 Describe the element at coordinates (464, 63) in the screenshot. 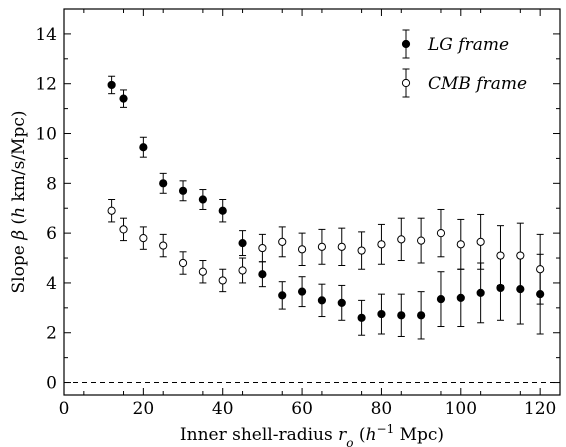

I see `legend: LG frame CMB frame` at that location.